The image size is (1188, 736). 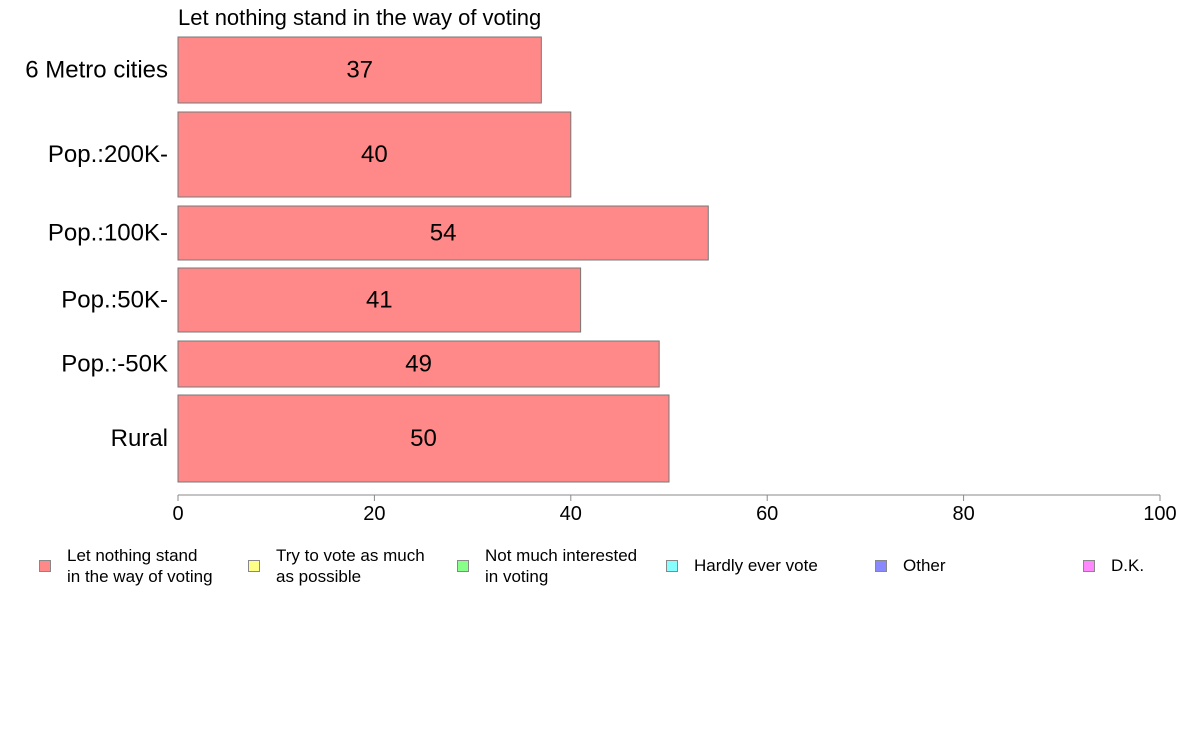 I want to click on x-tick-label: 20, so click(x=374, y=514).